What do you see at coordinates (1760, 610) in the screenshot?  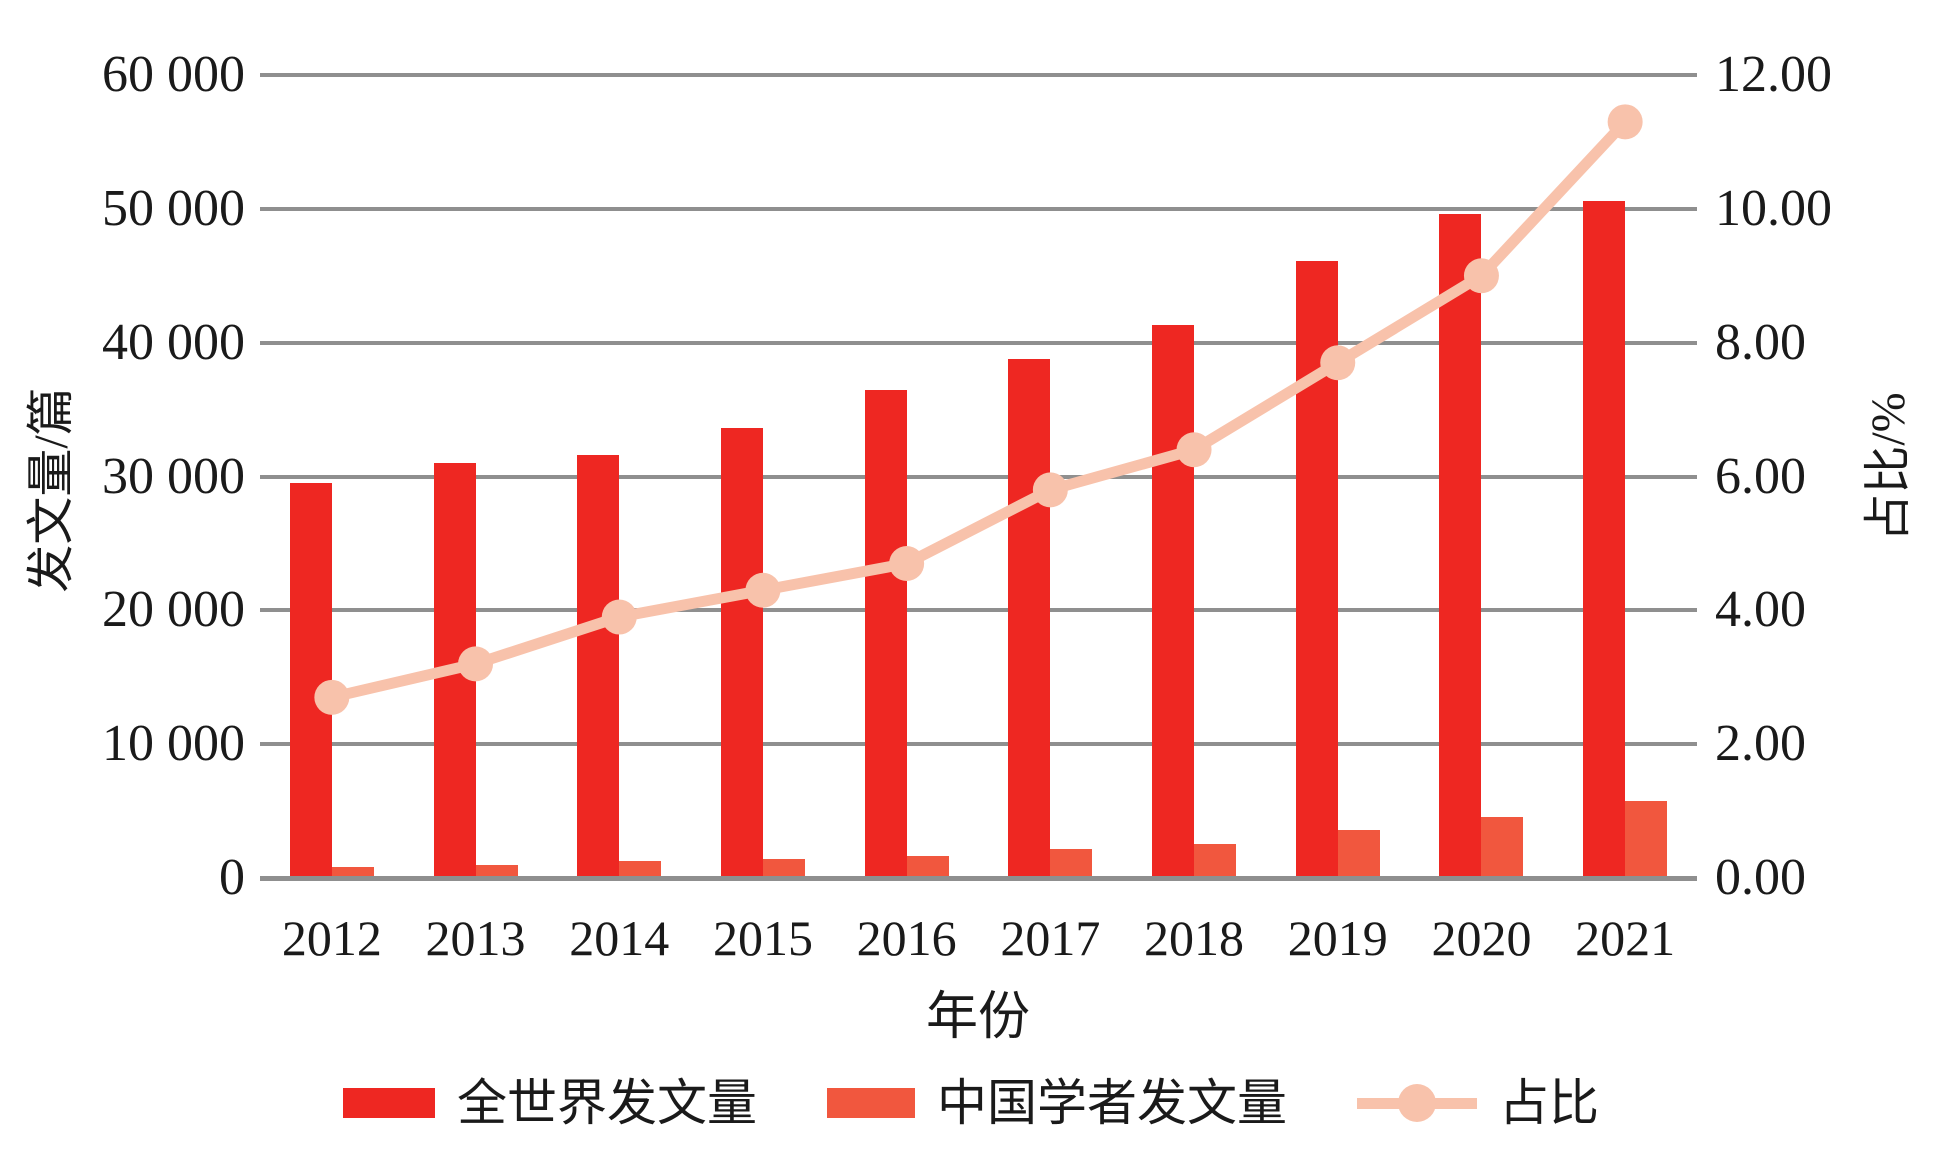 I see `right-axis-tick-label: 4.00` at bounding box center [1760, 610].